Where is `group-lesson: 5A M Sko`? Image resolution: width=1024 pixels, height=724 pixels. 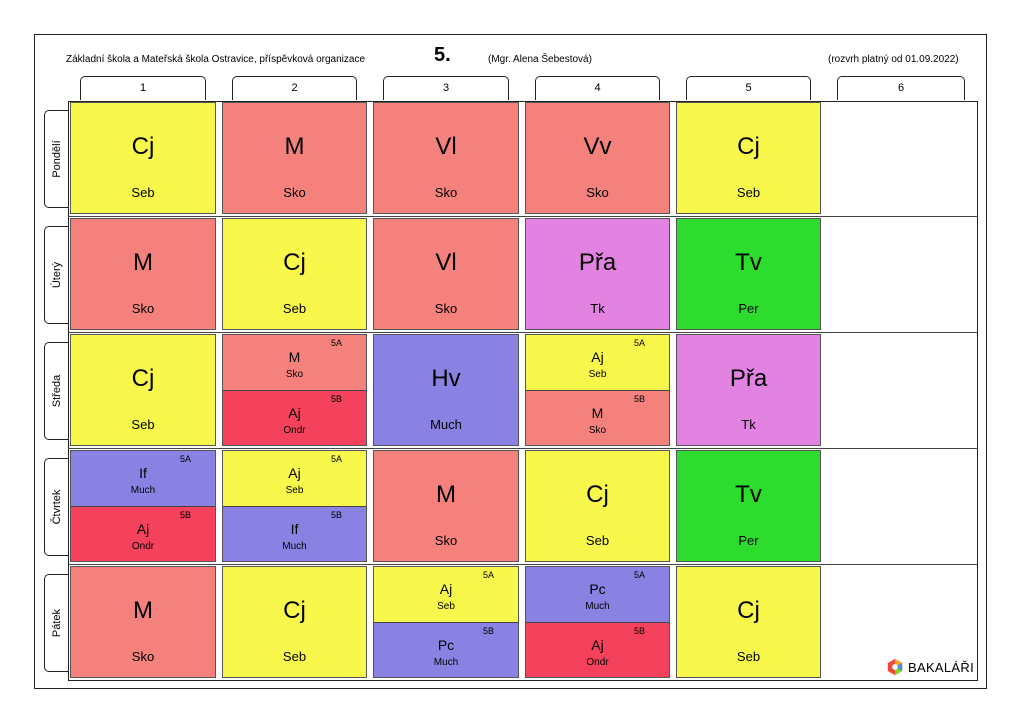 group-lesson: 5A M Sko is located at coordinates (294, 362).